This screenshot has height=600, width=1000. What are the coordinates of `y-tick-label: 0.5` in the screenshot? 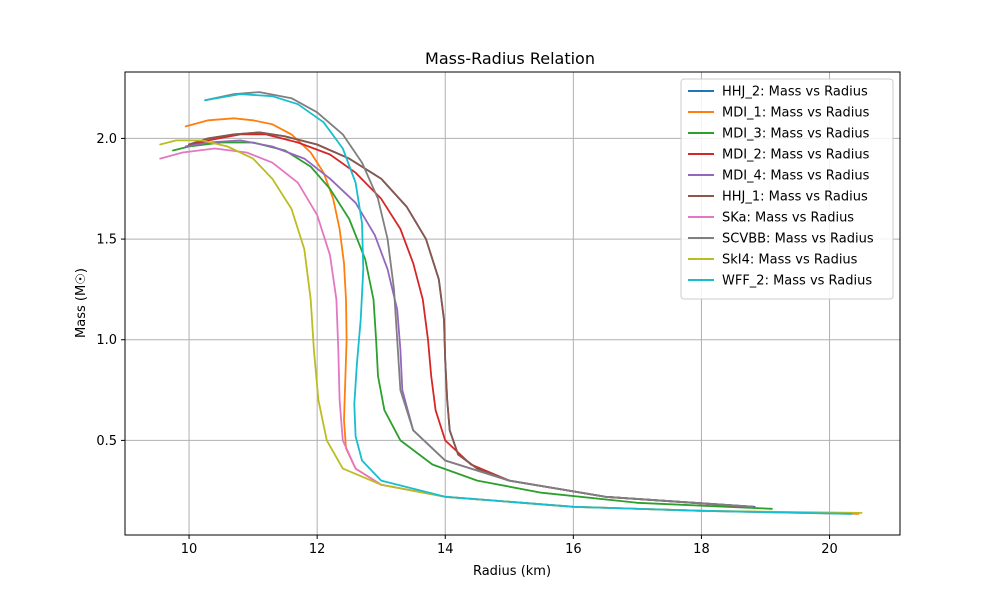 It's located at (106, 441).